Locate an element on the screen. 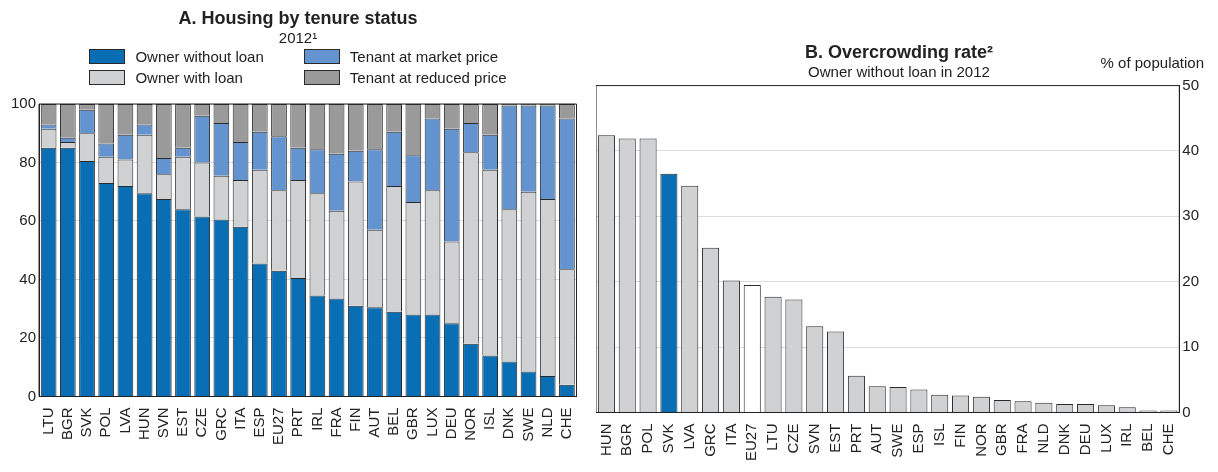 Image resolution: width=1218 pixels, height=472 pixels. y-tick-label: 60 is located at coordinates (28, 220).